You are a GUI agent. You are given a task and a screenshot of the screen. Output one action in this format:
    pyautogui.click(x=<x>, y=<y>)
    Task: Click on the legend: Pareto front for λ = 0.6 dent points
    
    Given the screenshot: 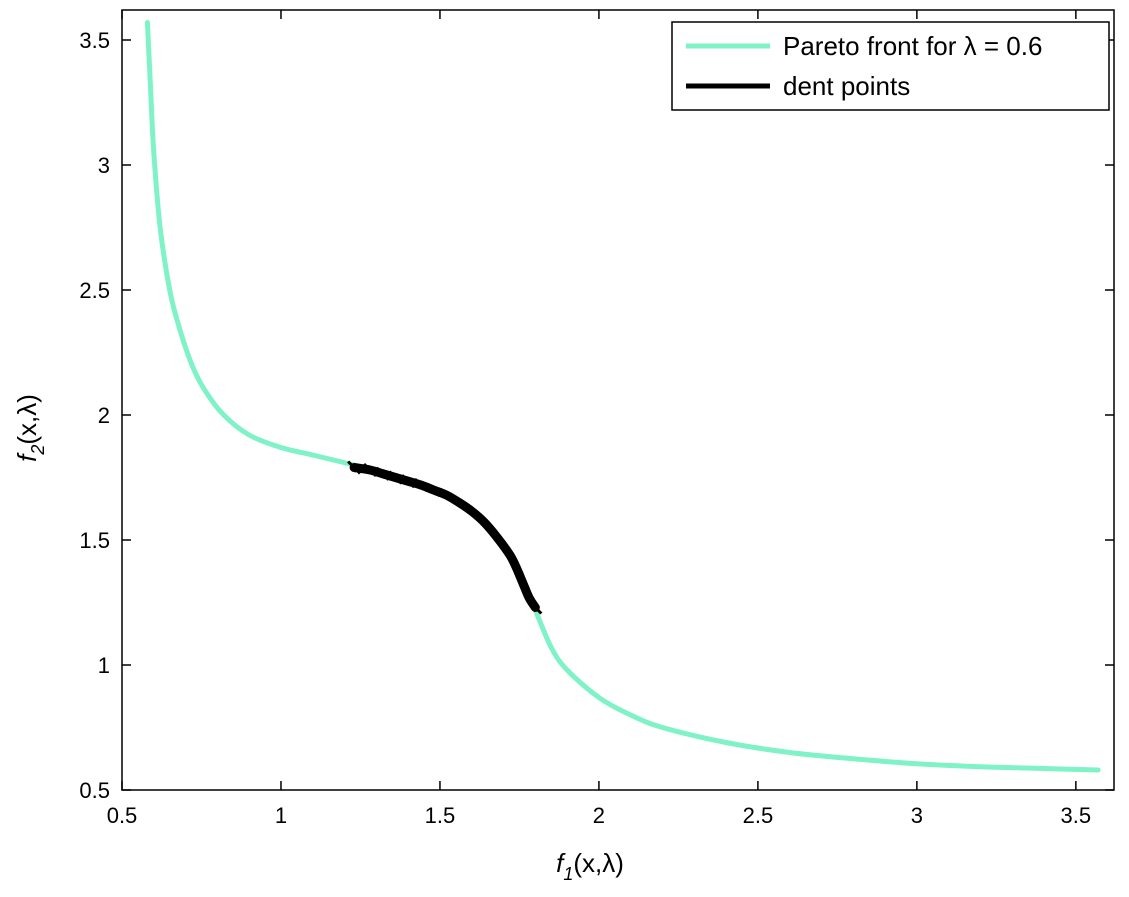 What is the action you would take?
    pyautogui.click(x=890, y=66)
    